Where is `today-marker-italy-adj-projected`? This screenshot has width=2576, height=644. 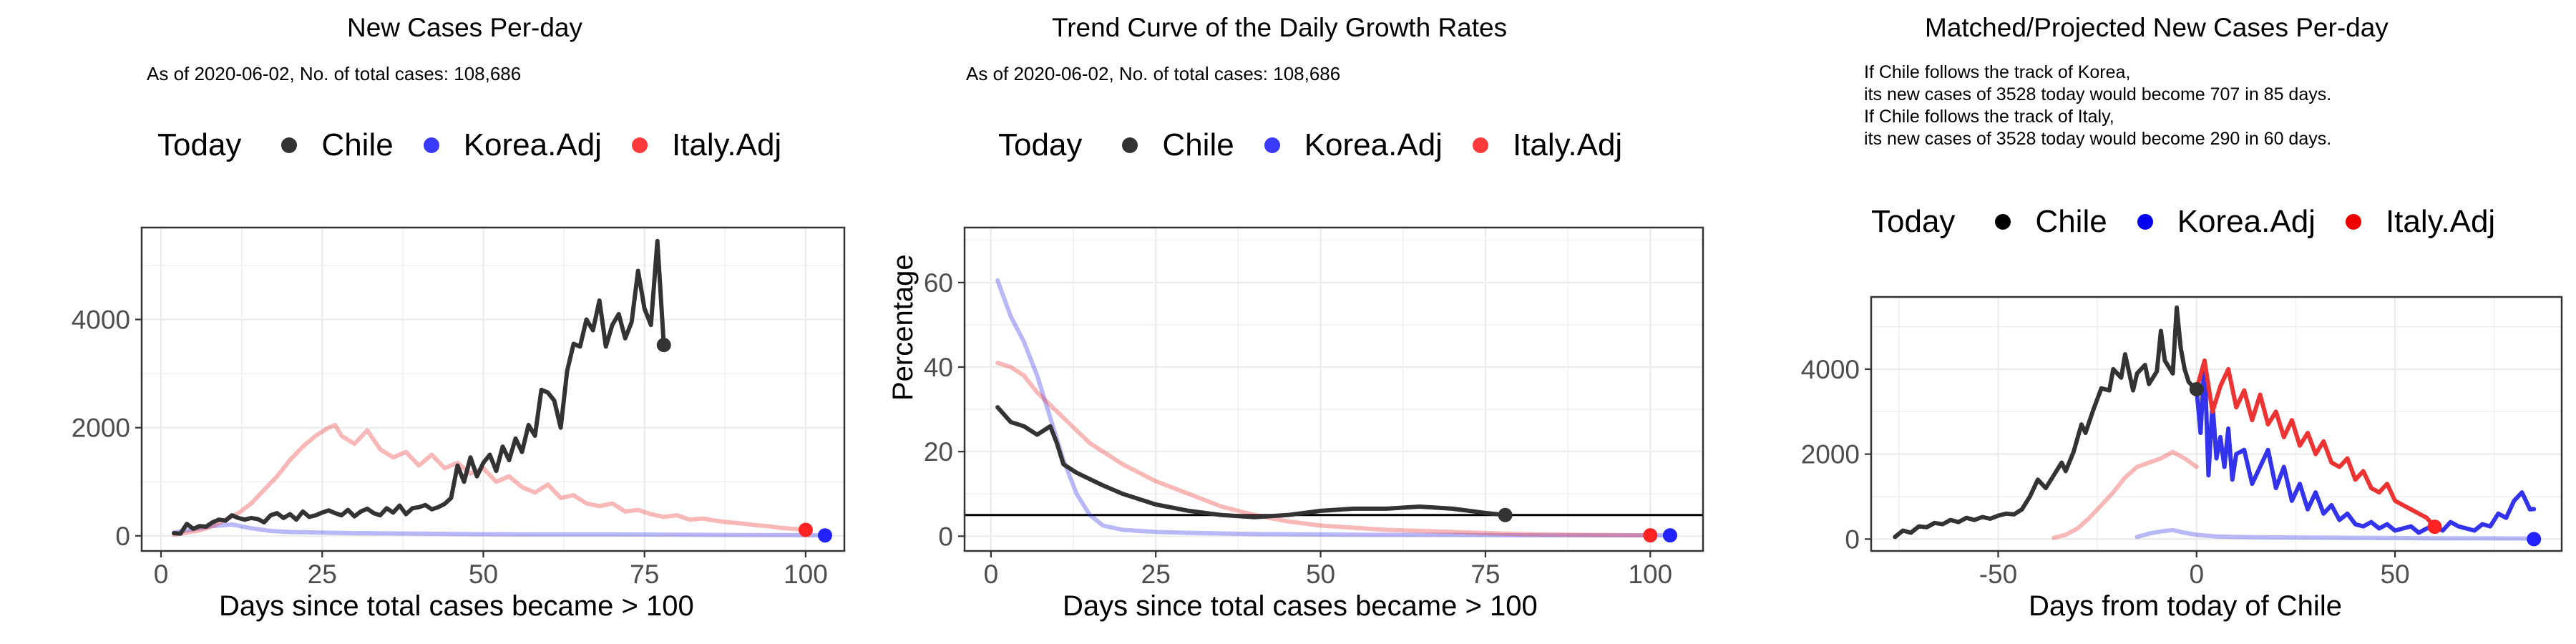 today-marker-italy-adj-projected is located at coordinates (2434, 527).